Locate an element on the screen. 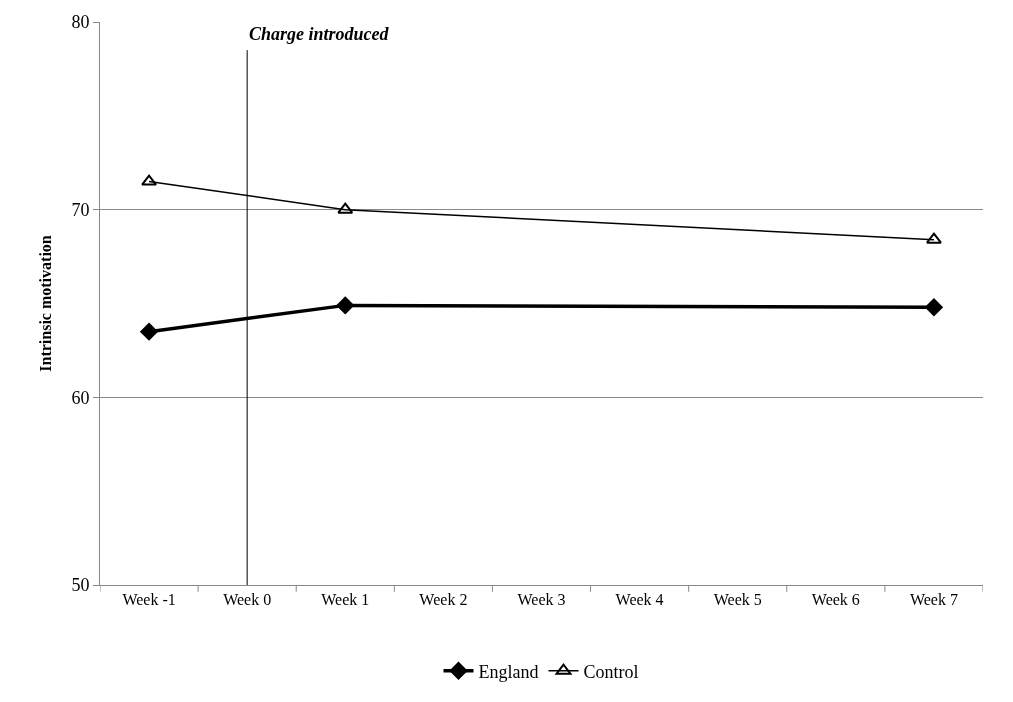  x-tick-label: Week -1 is located at coordinates (149, 600).